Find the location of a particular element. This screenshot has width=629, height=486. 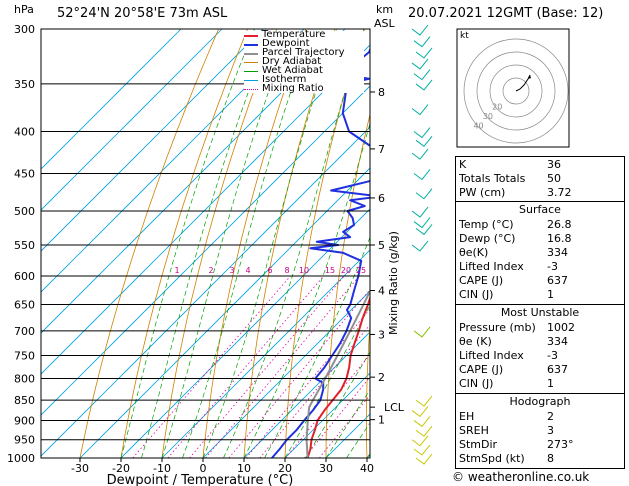

pressure-tick-label: 900 is located at coordinates (24, 420).